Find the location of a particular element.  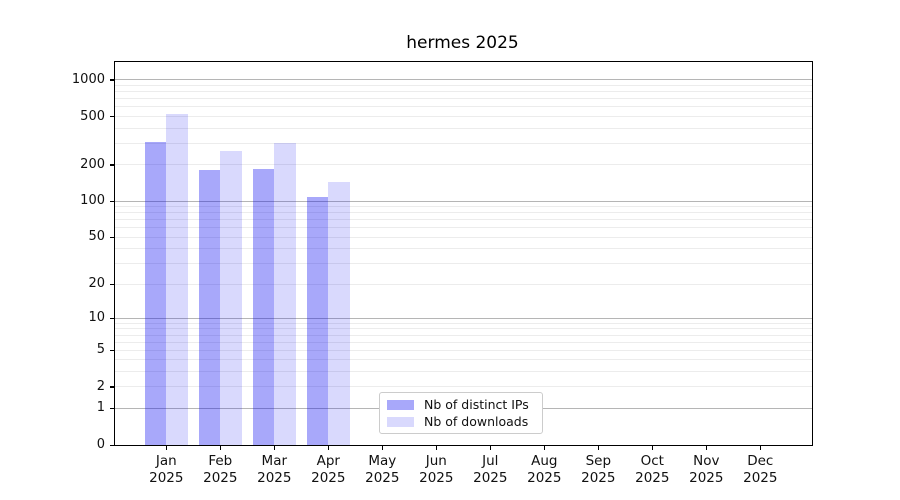

chart-title: hermes 2025 is located at coordinates (462, 43).